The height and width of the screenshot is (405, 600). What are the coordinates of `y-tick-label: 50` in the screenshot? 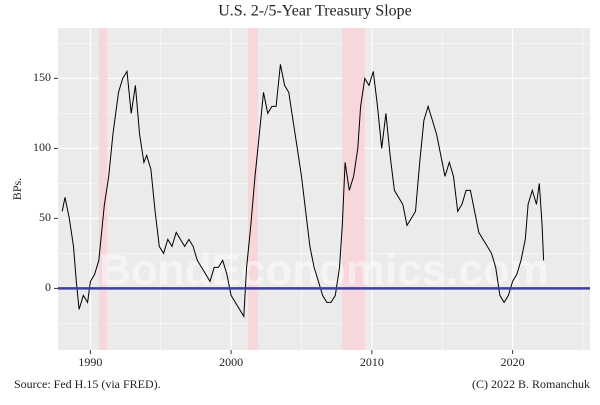 It's located at (45, 217).